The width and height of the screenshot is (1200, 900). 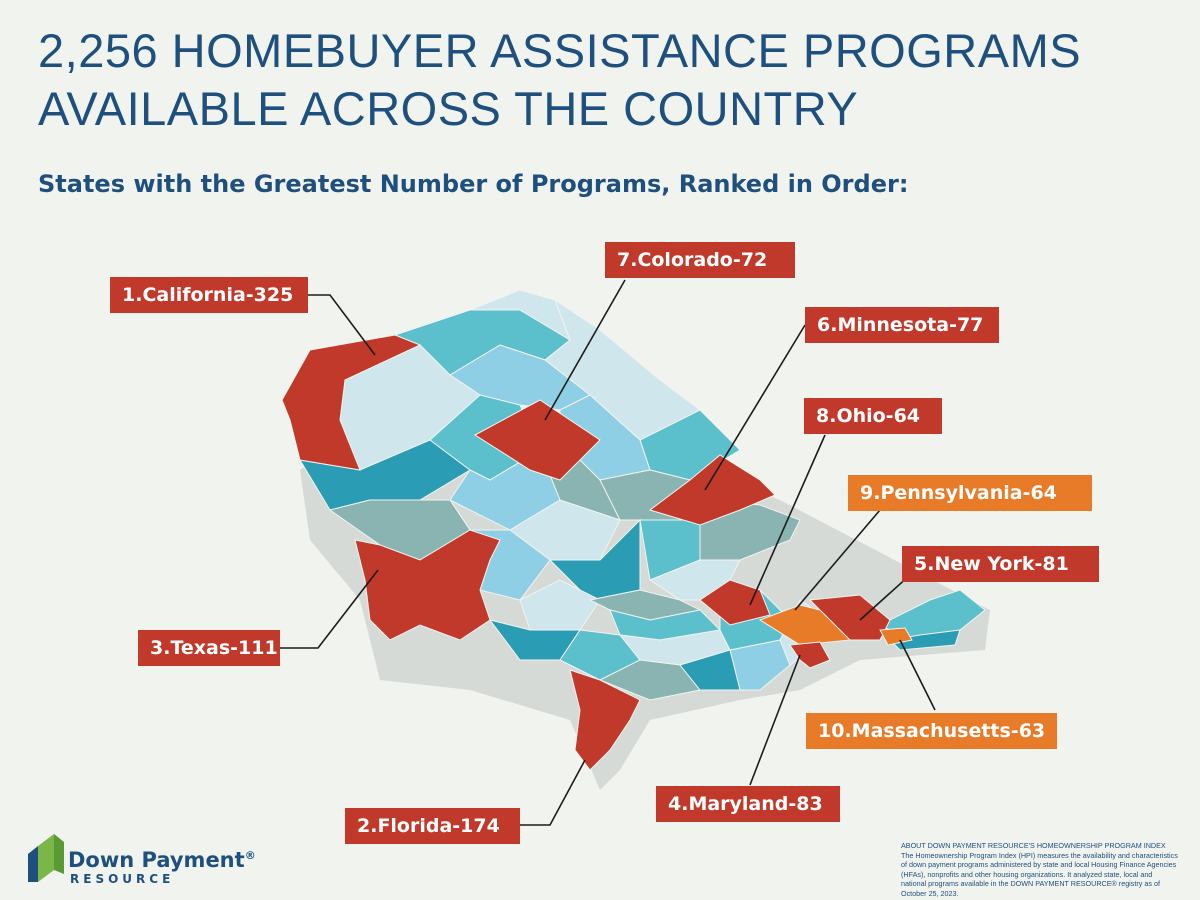 I want to click on state-colorado, so click(x=537, y=440).